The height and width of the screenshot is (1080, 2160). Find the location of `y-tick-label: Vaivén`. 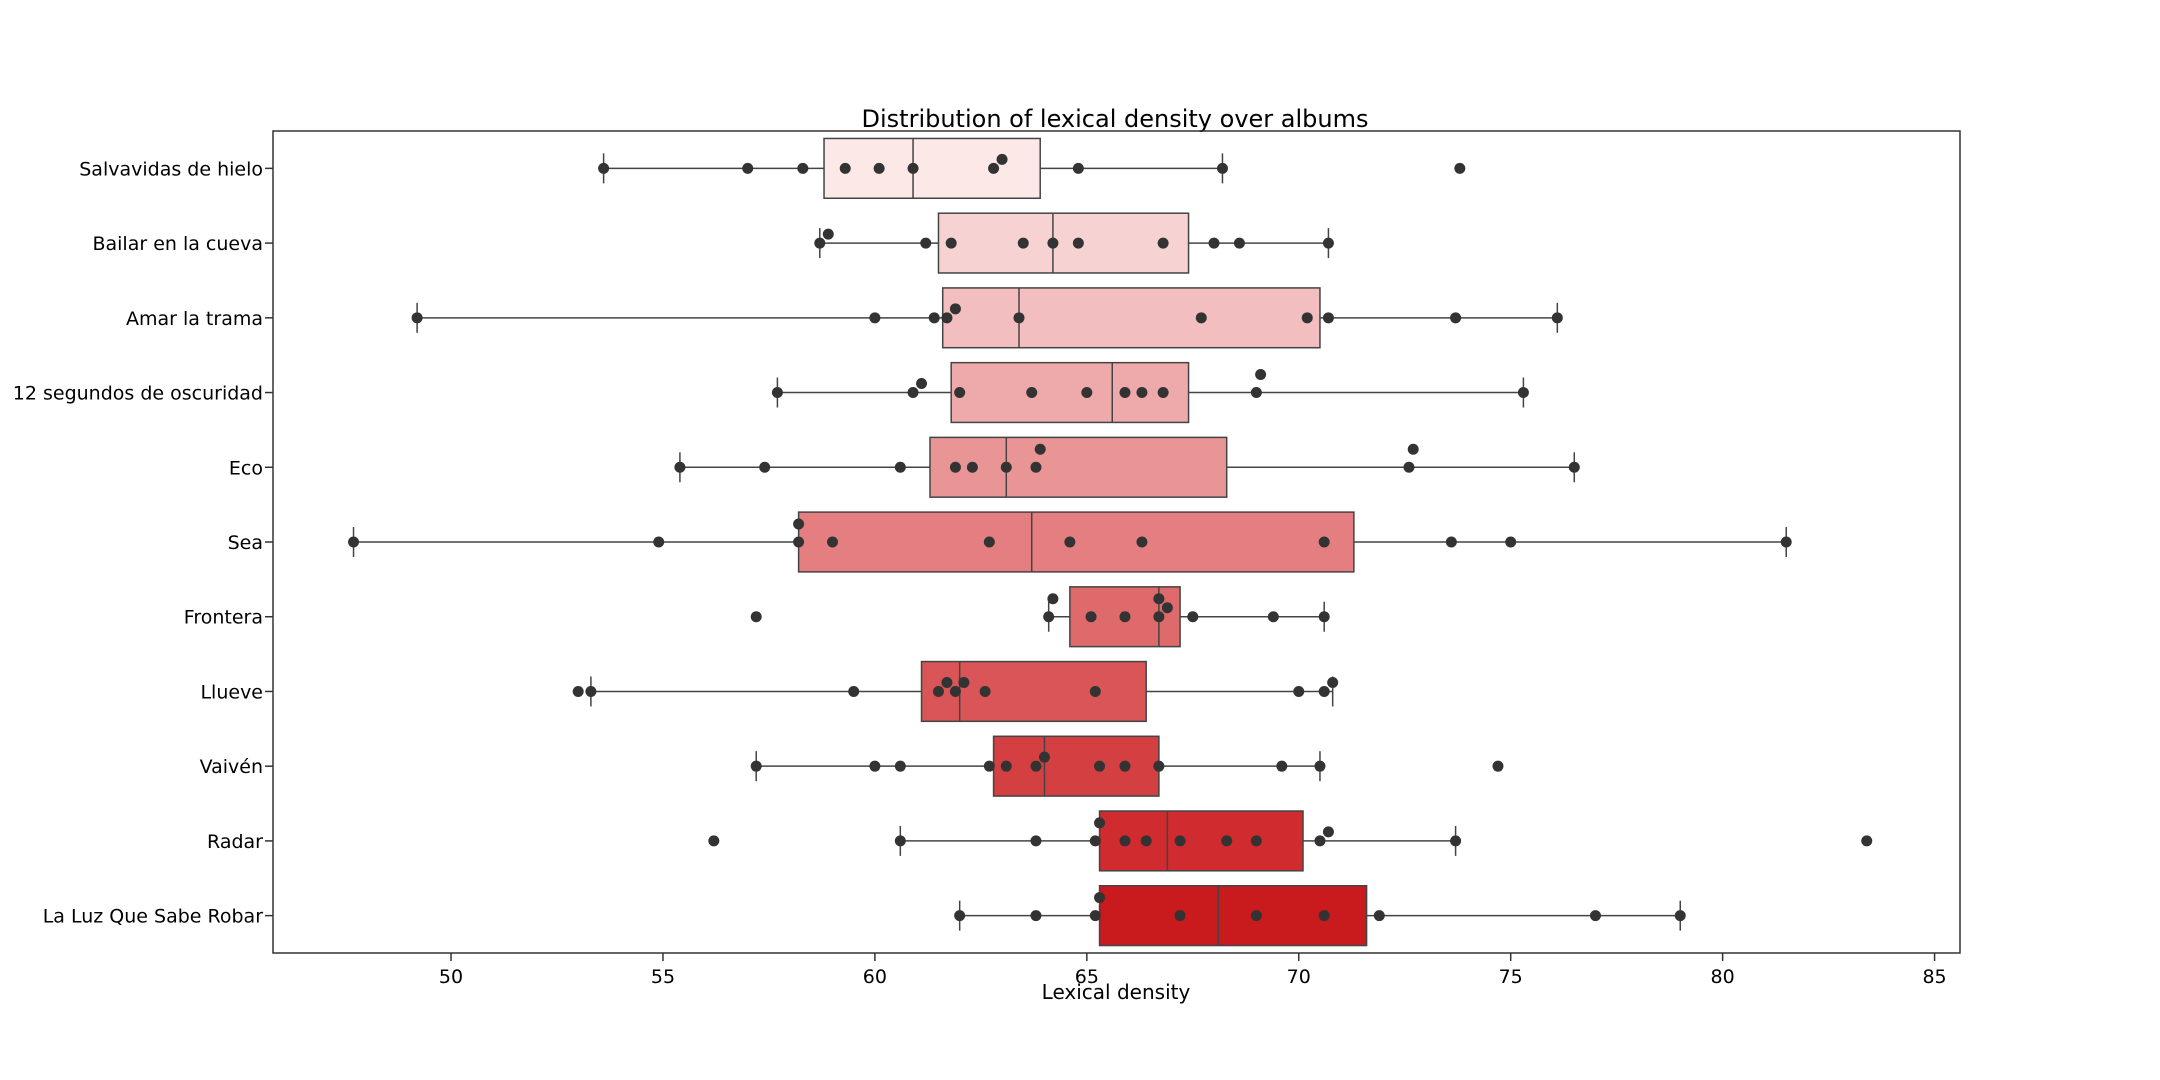

y-tick-label: Vaivén is located at coordinates (231, 767).